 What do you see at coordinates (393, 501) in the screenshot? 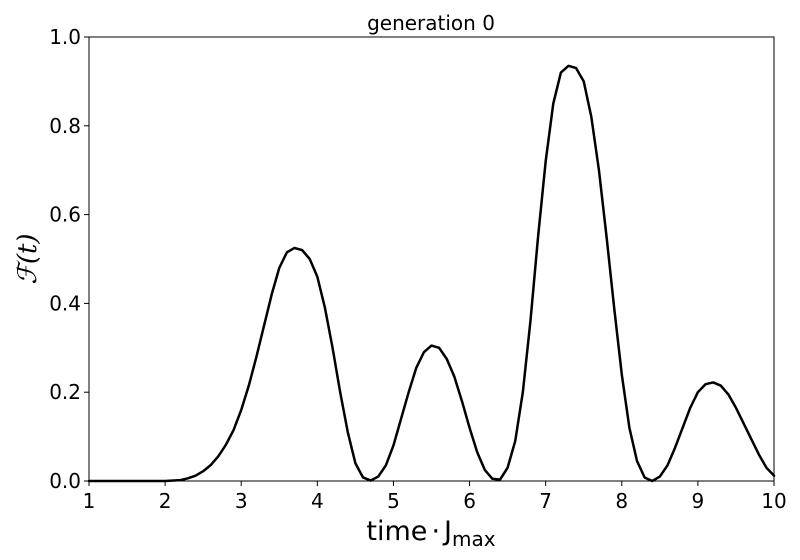
I see `x-tick-label: 5` at bounding box center [393, 501].